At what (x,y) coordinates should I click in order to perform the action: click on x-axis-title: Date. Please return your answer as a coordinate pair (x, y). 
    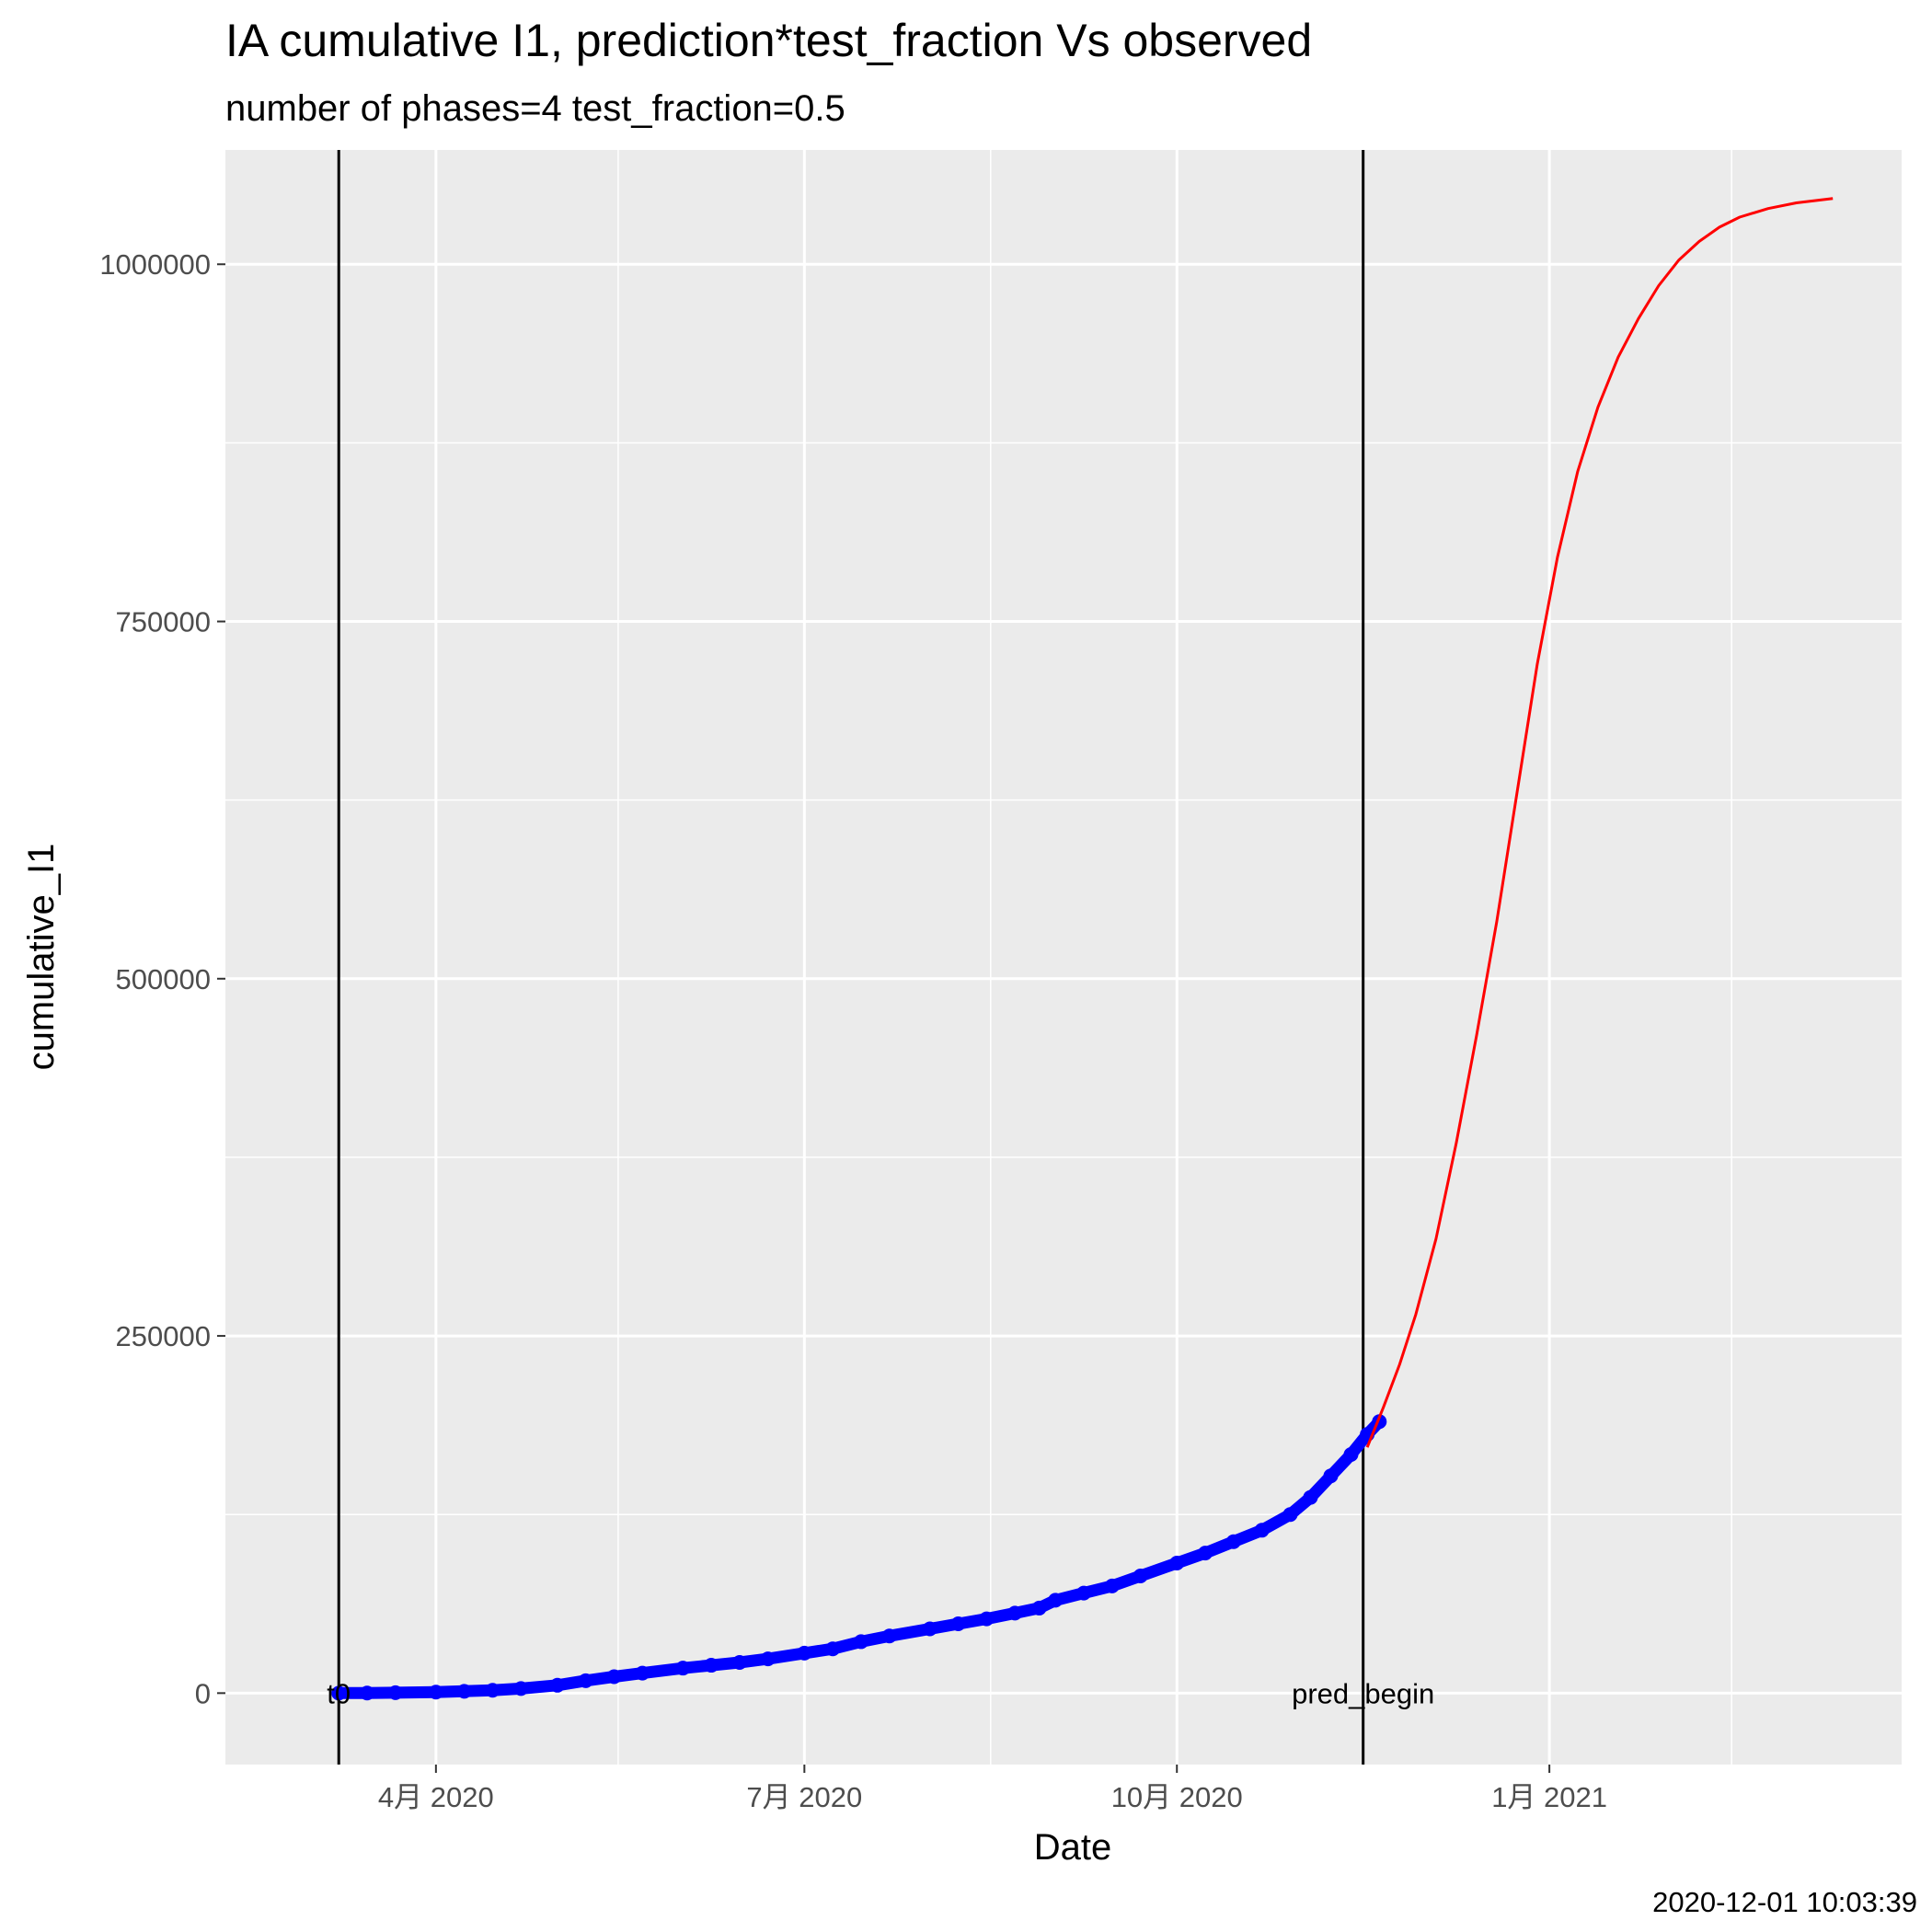
    Looking at the image, I should click on (1073, 1847).